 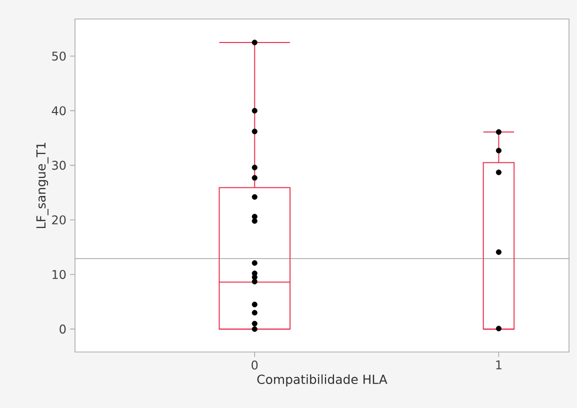 What do you see at coordinates (59, 165) in the screenshot?
I see `y-tick-label: 30` at bounding box center [59, 165].